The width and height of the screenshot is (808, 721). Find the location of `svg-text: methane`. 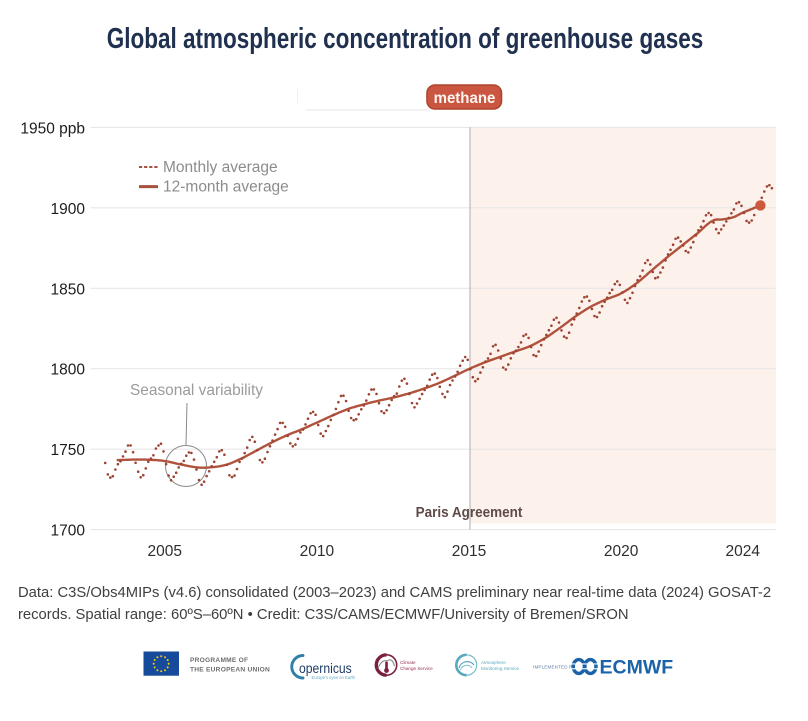

svg-text: methane is located at coordinates (465, 98).